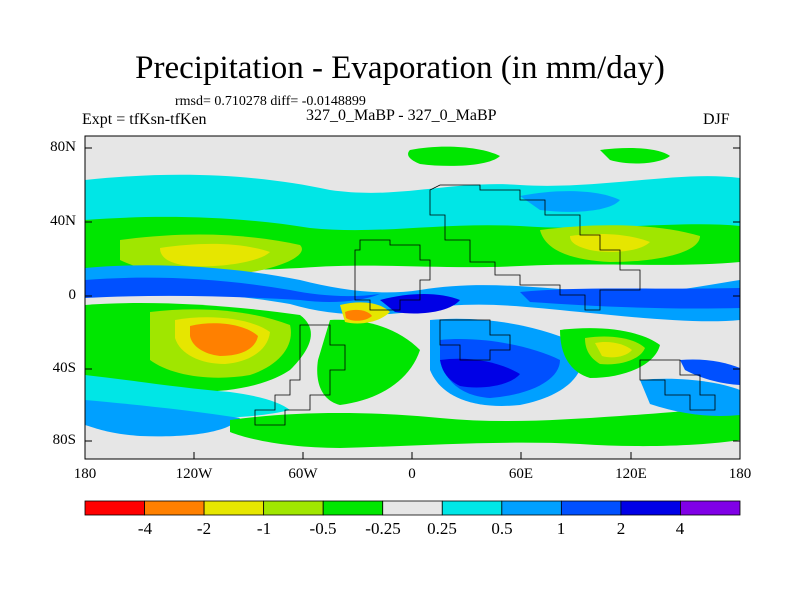 The image size is (800, 600). Describe the element at coordinates (144, 119) in the screenshot. I see `experiment-label: Expt = tfKsn-tfKen` at that location.